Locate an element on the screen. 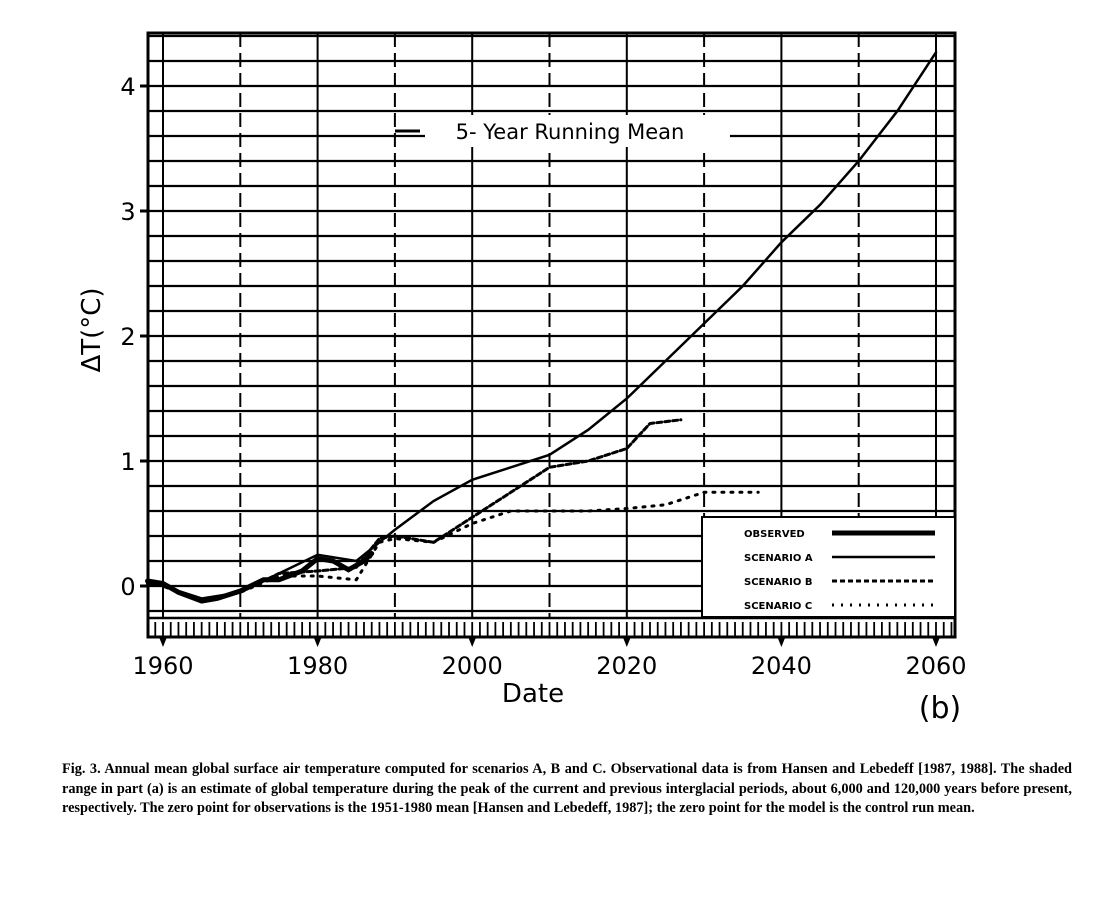 This screenshot has height=920, width=1117. chart-title-group: 5- Year Running Mean is located at coordinates (562, 131).